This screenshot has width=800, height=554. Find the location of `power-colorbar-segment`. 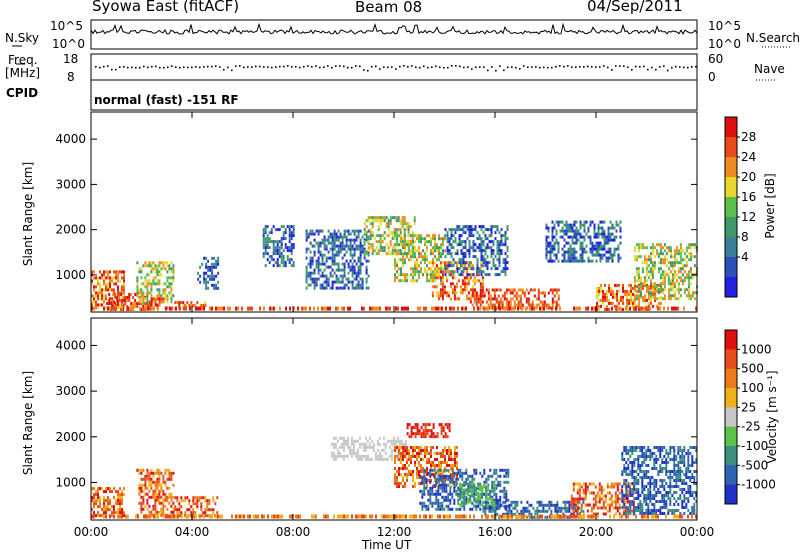

power-colorbar-segment is located at coordinates (731, 207).